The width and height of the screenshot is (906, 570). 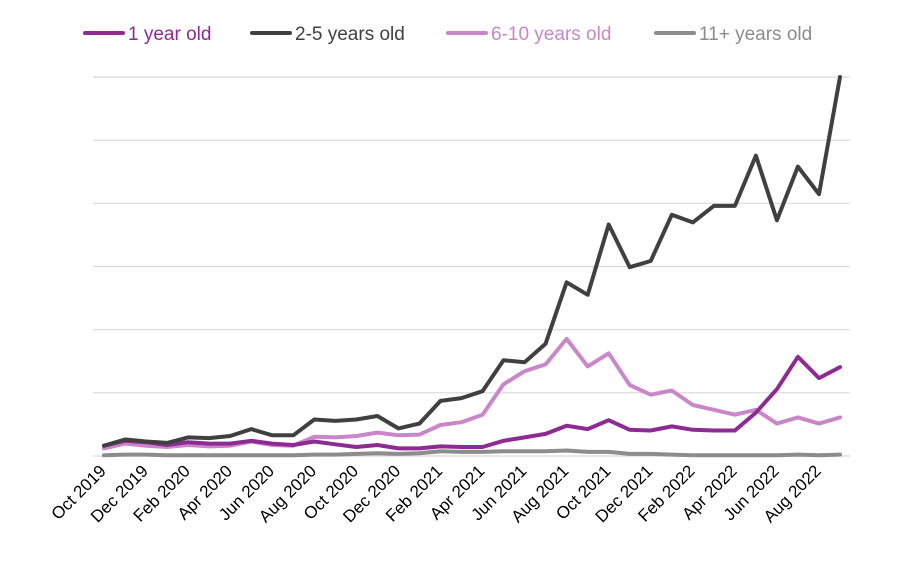 I want to click on legend-item: 1 year old, so click(x=147, y=34).